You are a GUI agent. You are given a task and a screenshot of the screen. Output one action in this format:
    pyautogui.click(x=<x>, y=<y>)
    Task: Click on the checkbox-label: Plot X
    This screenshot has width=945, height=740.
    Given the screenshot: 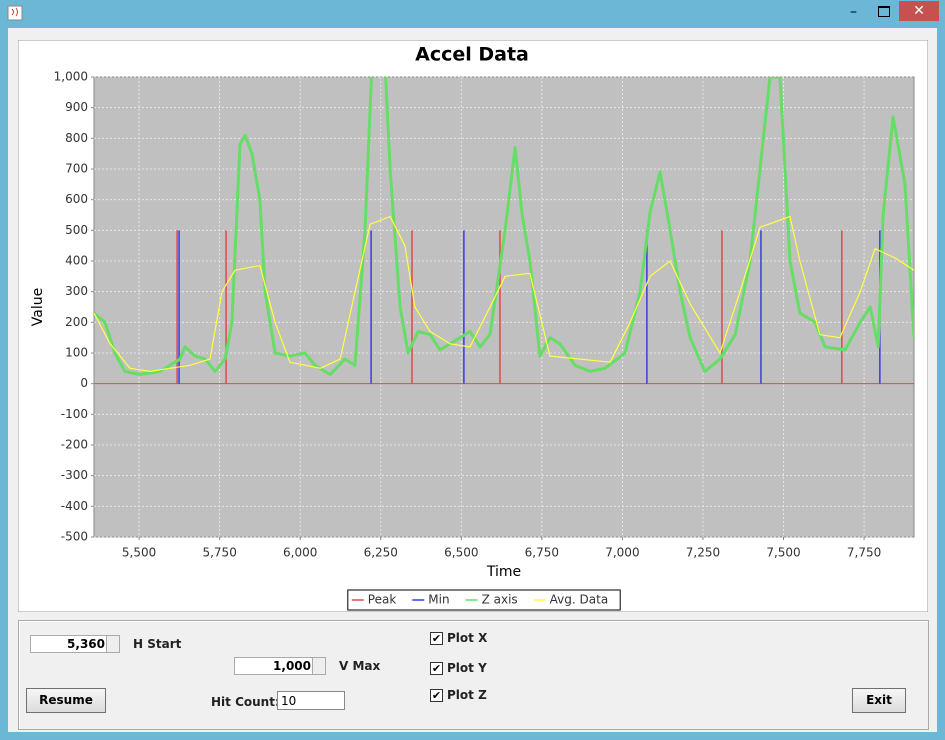 What is the action you would take?
    pyautogui.click(x=467, y=638)
    